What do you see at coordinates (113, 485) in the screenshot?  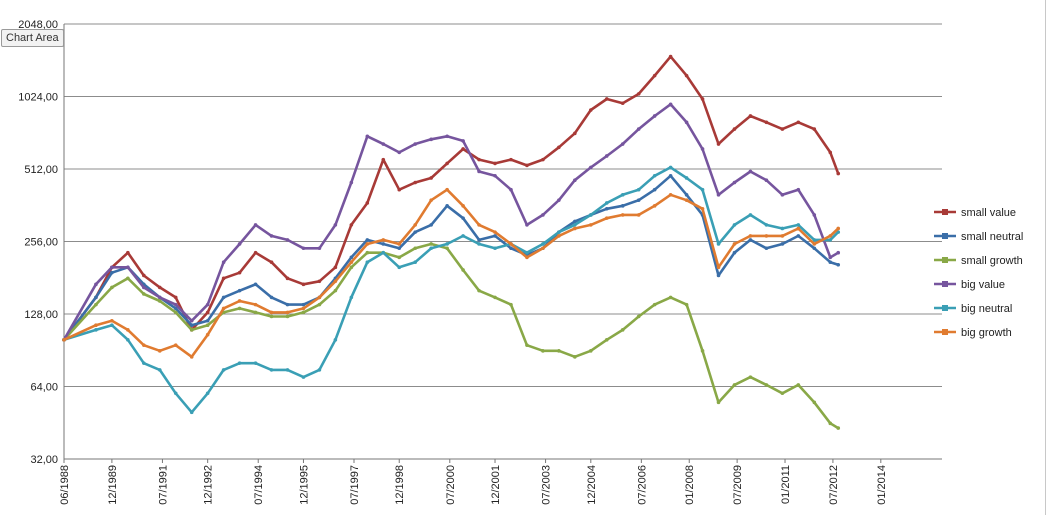 I see `x-tick-label: 12/1989` at bounding box center [113, 485].